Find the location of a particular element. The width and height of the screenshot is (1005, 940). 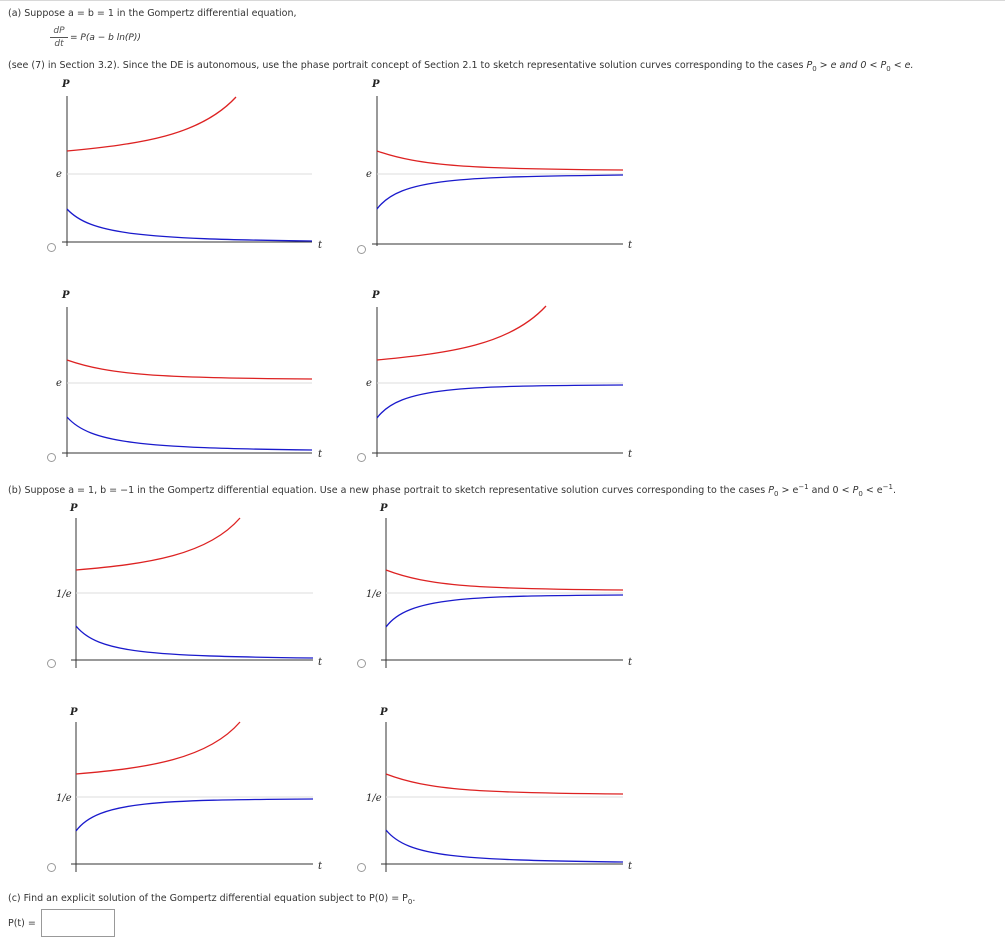

answer-label: P(t) = is located at coordinates (22, 923).